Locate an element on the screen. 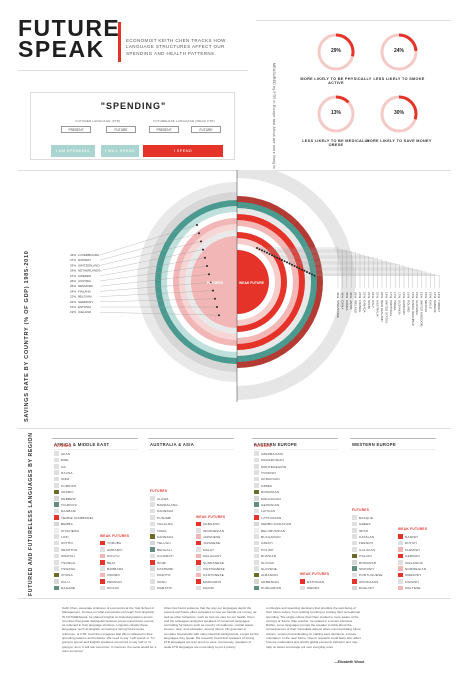 The width and height of the screenshot is (467, 673). left-value-label: 25% is located at coordinates (73, 286).